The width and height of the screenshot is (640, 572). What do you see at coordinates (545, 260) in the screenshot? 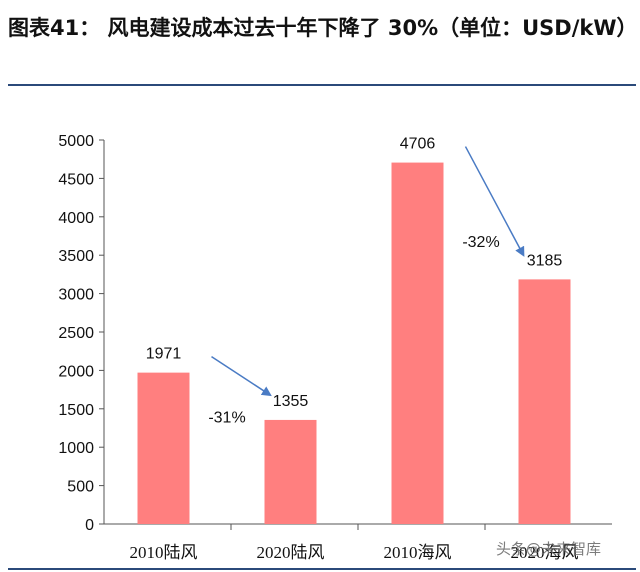
I see `data-label: 3185` at bounding box center [545, 260].